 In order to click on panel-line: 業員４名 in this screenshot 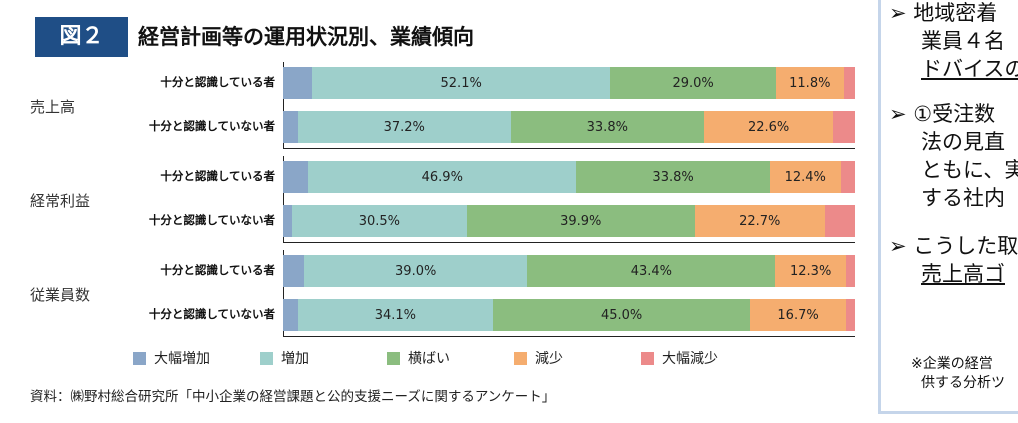, I will do `click(963, 41)`.